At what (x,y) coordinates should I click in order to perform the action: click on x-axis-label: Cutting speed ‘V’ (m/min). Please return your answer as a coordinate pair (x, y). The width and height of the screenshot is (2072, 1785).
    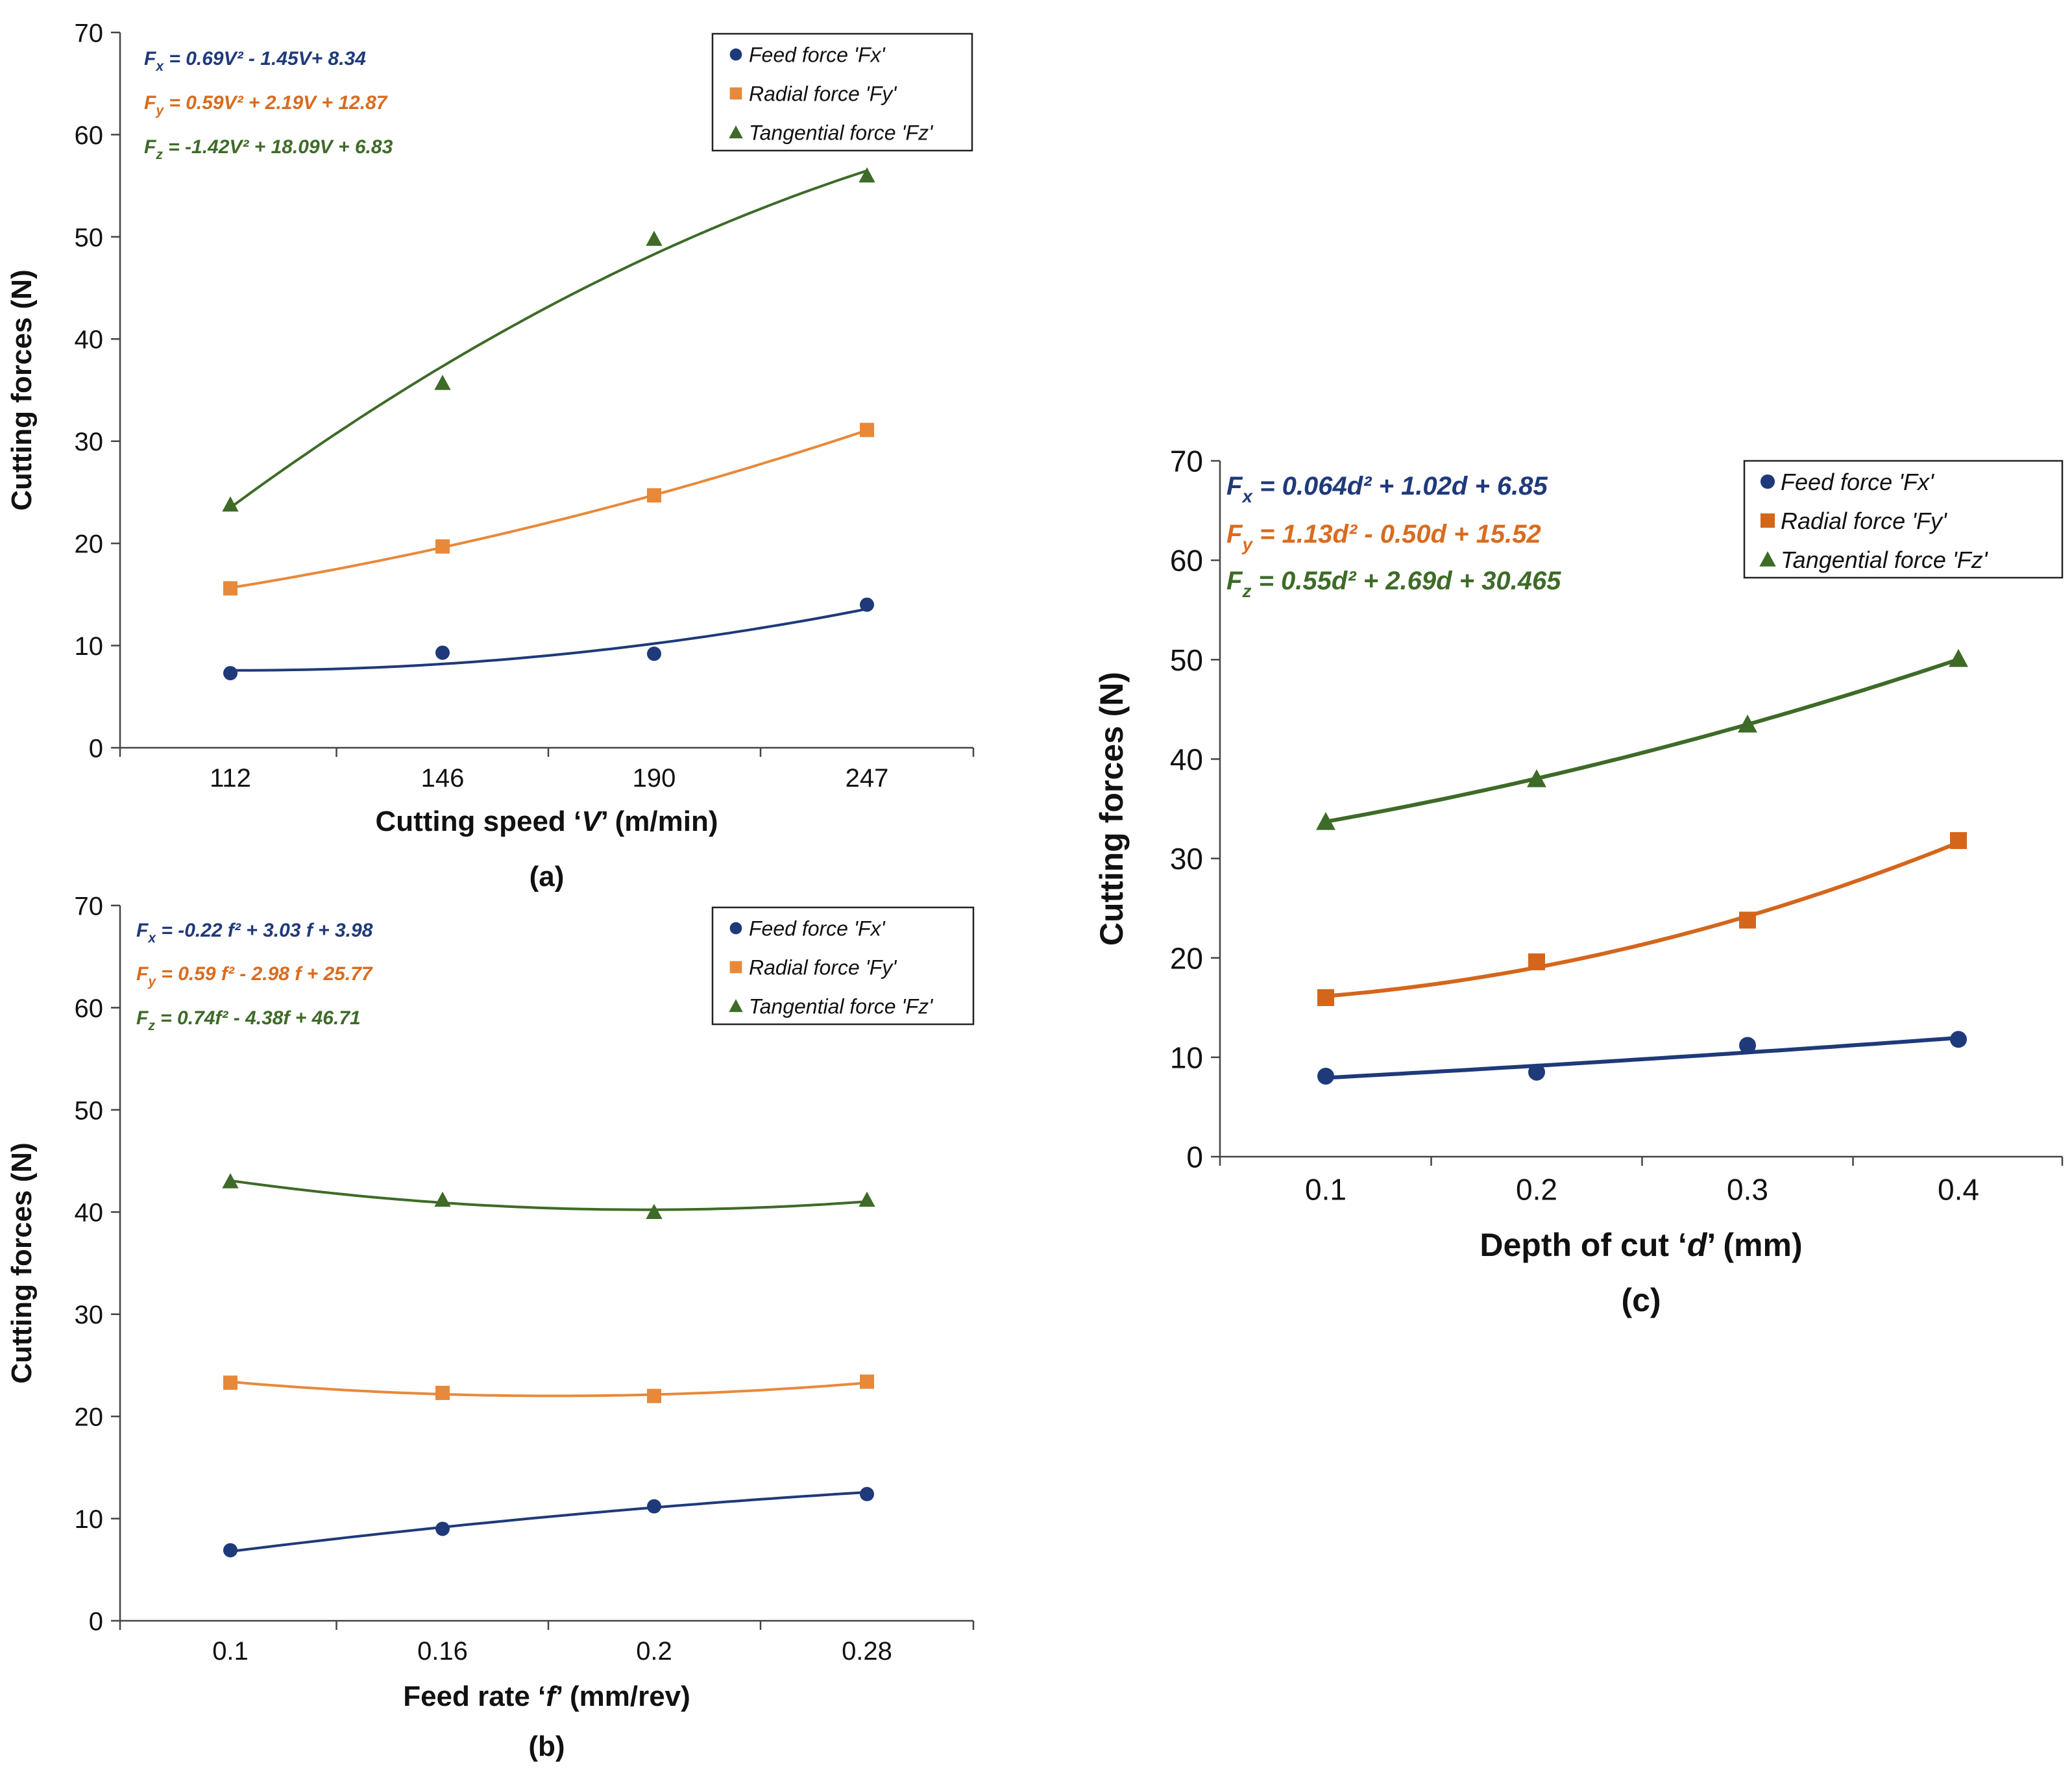
    Looking at the image, I should click on (546, 821).